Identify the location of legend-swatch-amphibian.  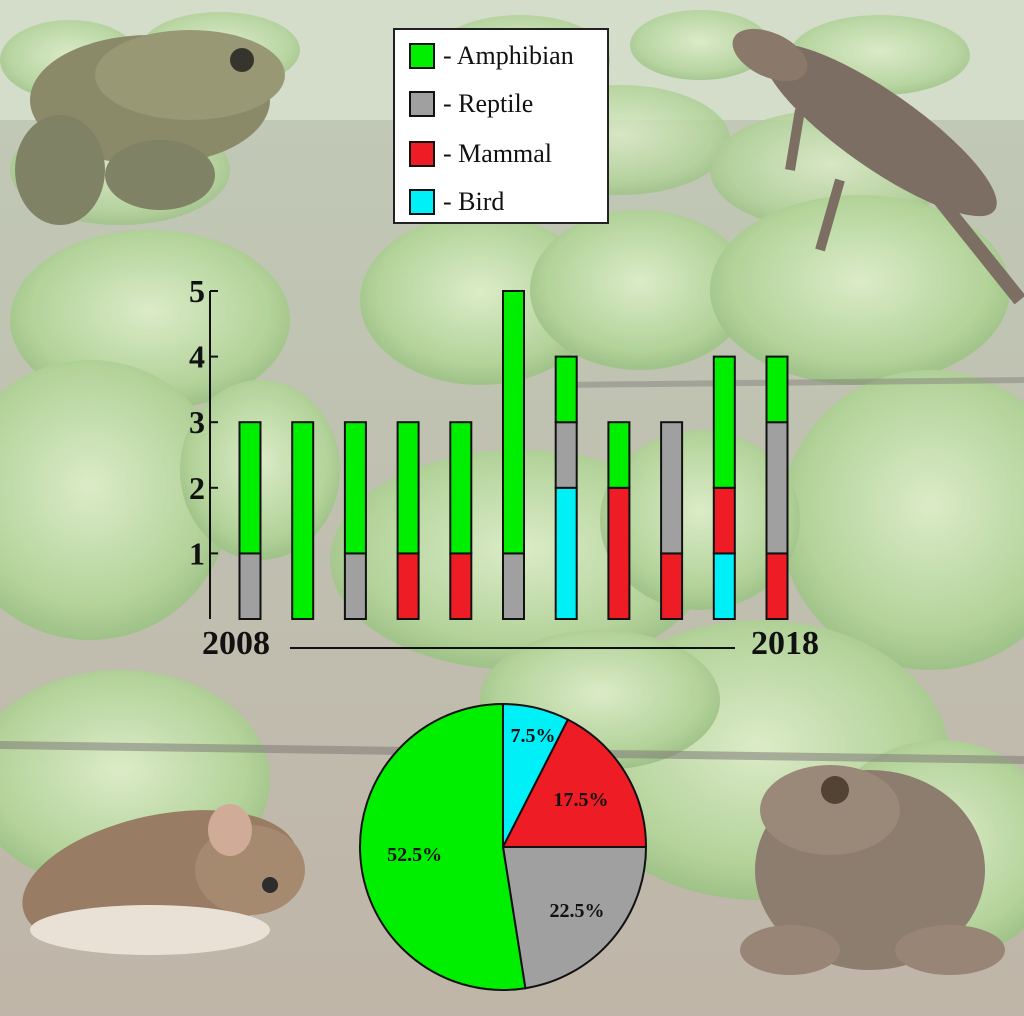
(422, 56).